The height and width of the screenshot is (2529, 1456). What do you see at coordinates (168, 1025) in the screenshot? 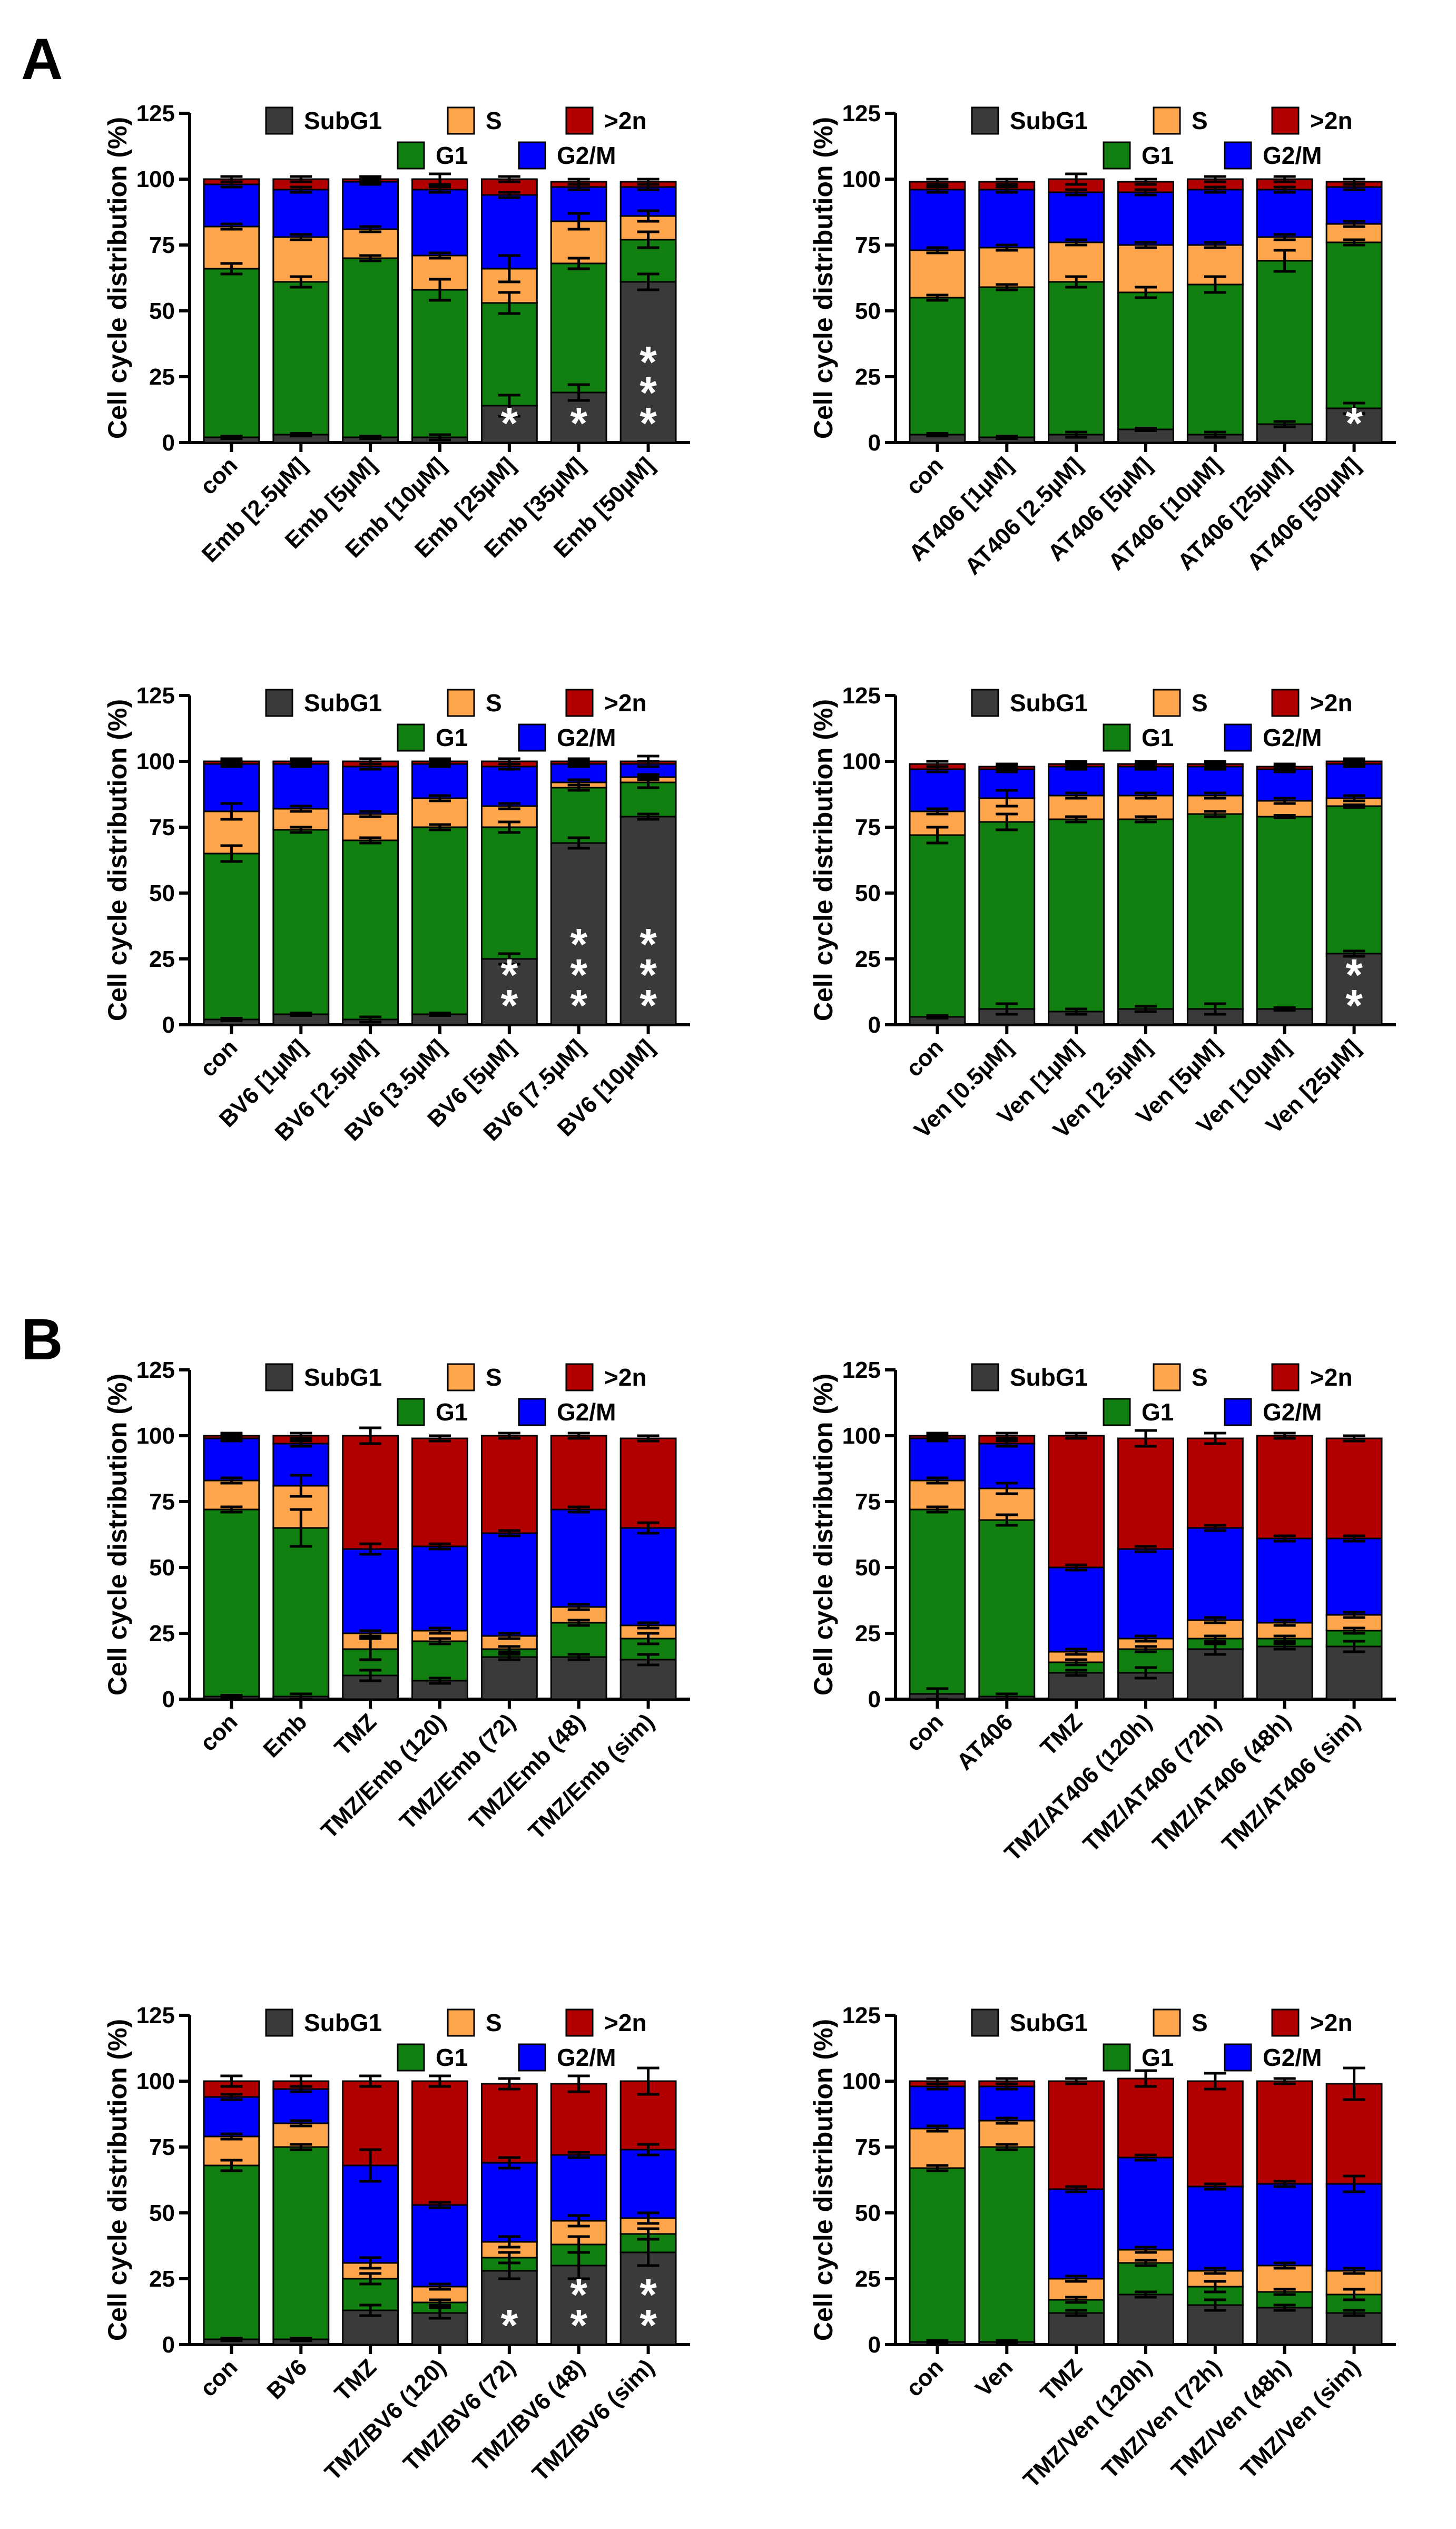
I see `y-tick-label: 0` at bounding box center [168, 1025].